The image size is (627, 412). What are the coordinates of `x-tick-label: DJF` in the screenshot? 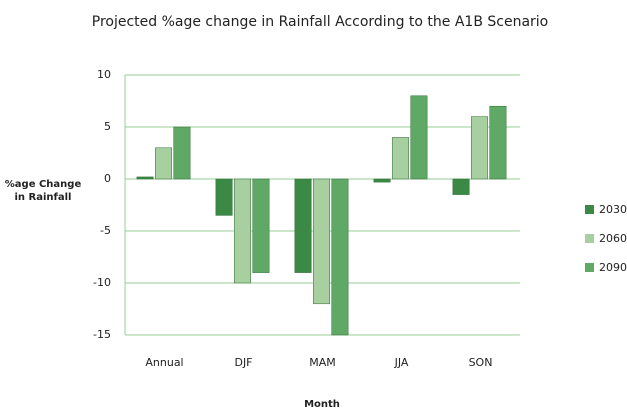 It's located at (243, 362).